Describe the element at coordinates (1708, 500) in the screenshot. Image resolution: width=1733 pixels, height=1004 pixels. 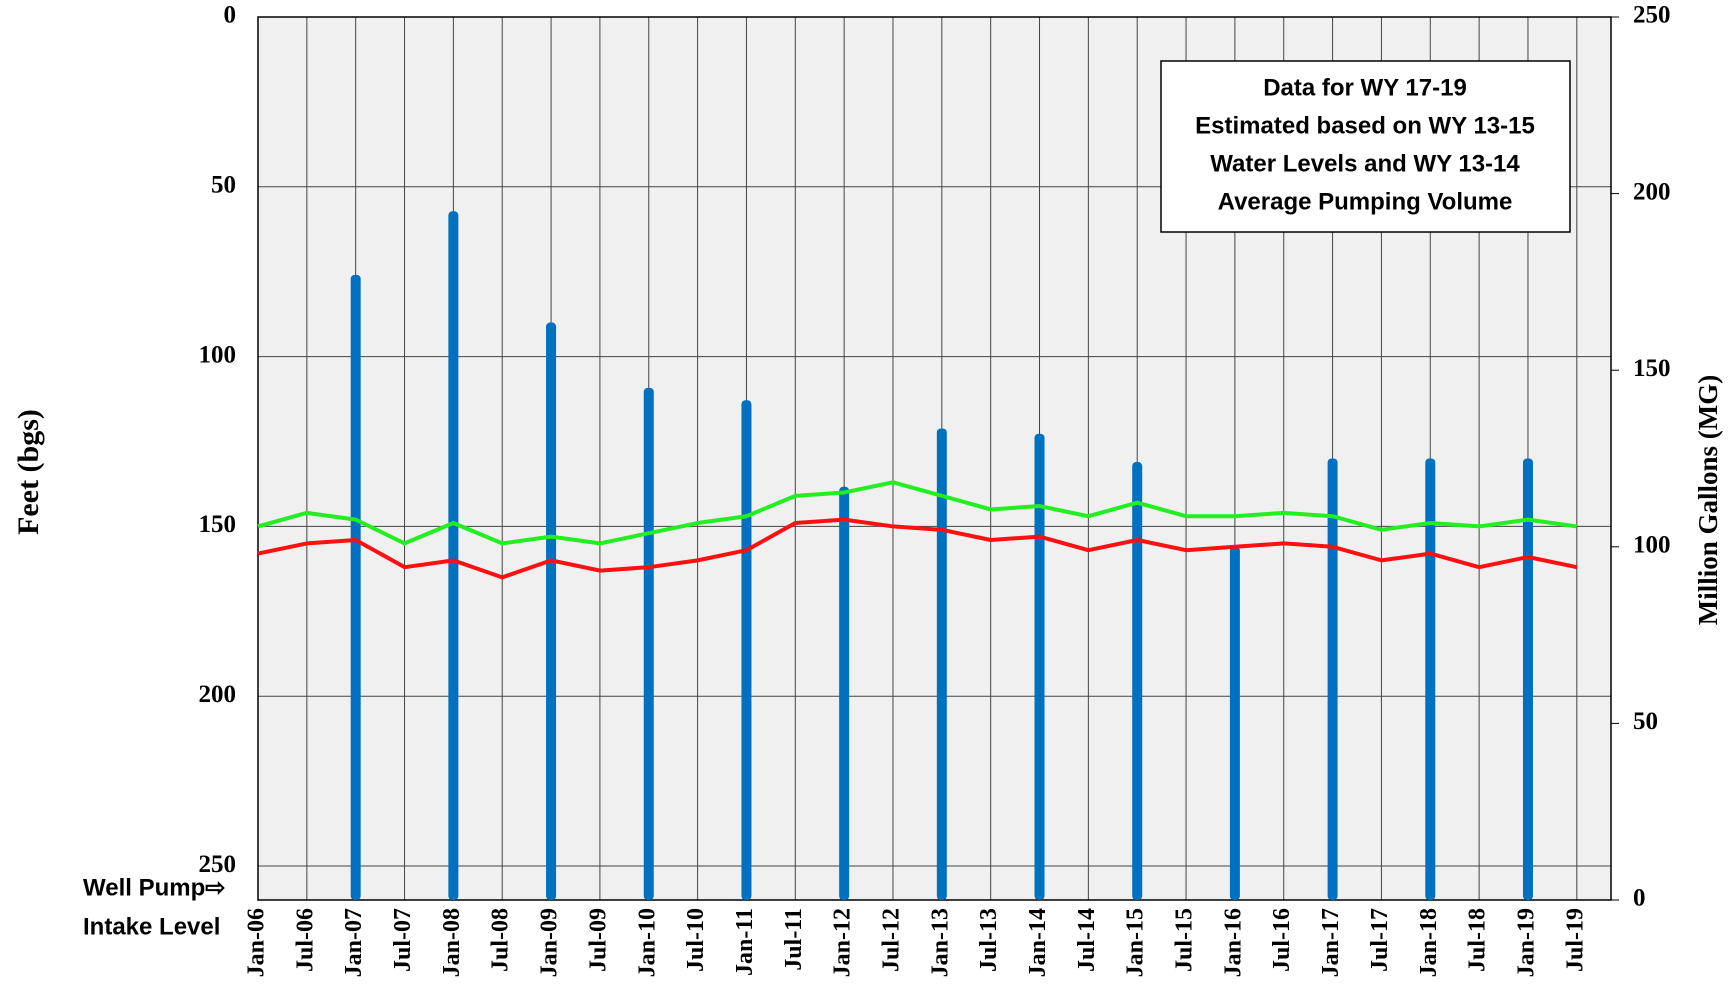
I see `y2-axis-label: Million Gallons (MG)` at that location.